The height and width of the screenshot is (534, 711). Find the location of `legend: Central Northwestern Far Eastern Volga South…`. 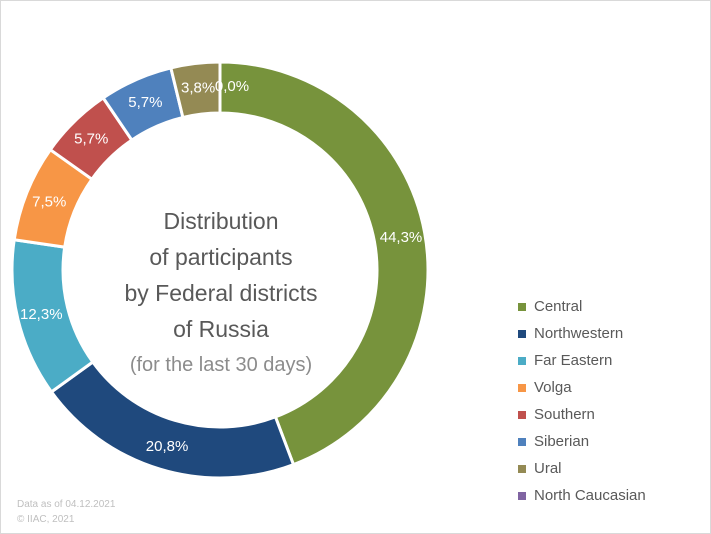

legend: Central Northwestern Far Eastern Volga South… is located at coordinates (582, 401).